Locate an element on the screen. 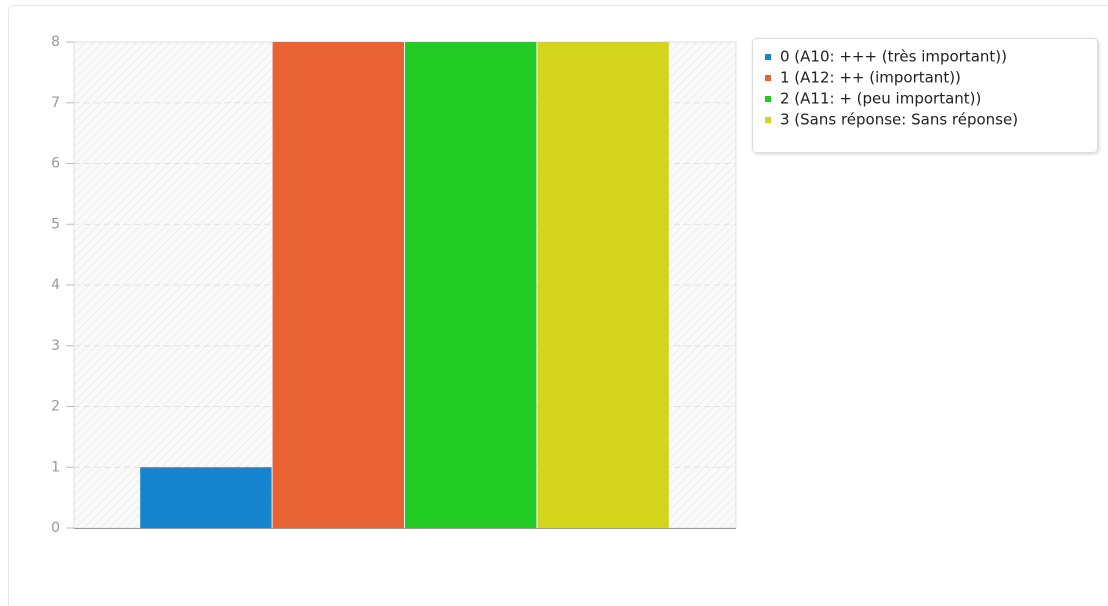 Image resolution: width=1108 pixels, height=606 pixels. y-tick-label: 3 is located at coordinates (55, 346).